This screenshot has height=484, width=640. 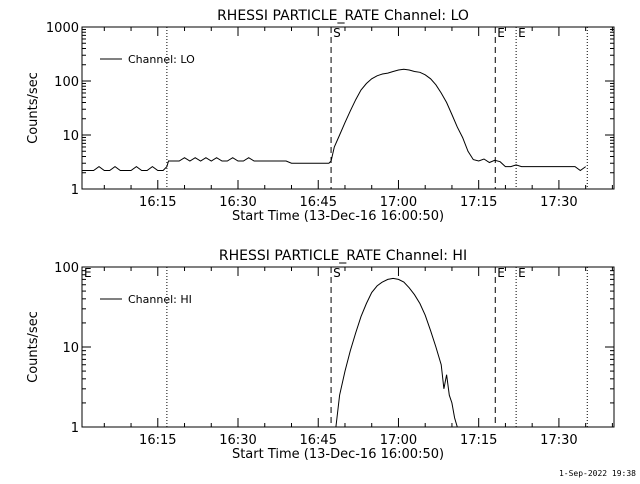 What do you see at coordinates (62, 28) in the screenshot?
I see `y-tick-label: 1000` at bounding box center [62, 28].